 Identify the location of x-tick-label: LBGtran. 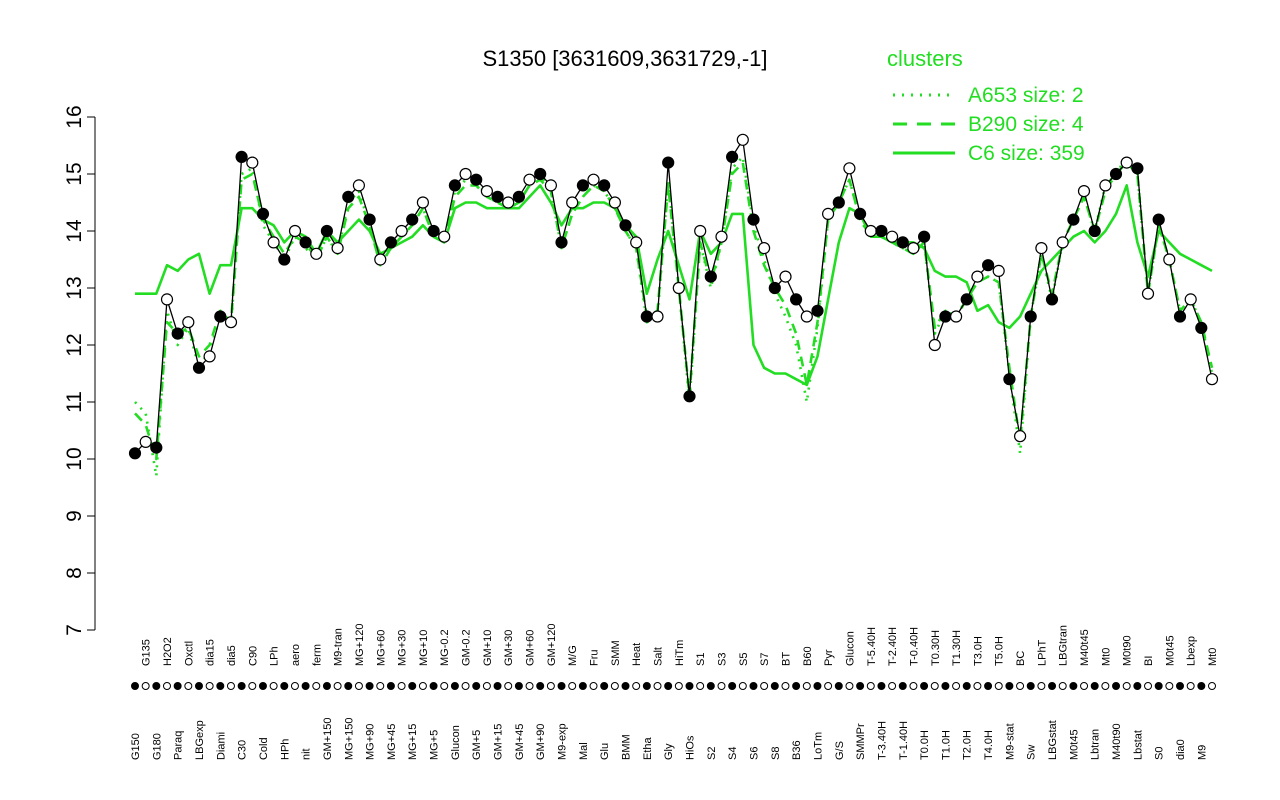
(1064, 645).